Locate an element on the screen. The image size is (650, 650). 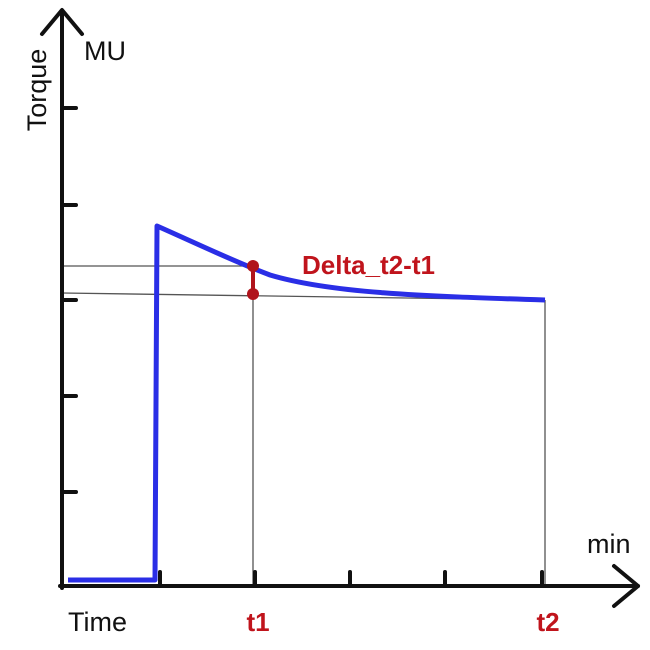
t1-label: t1 is located at coordinates (257, 622).